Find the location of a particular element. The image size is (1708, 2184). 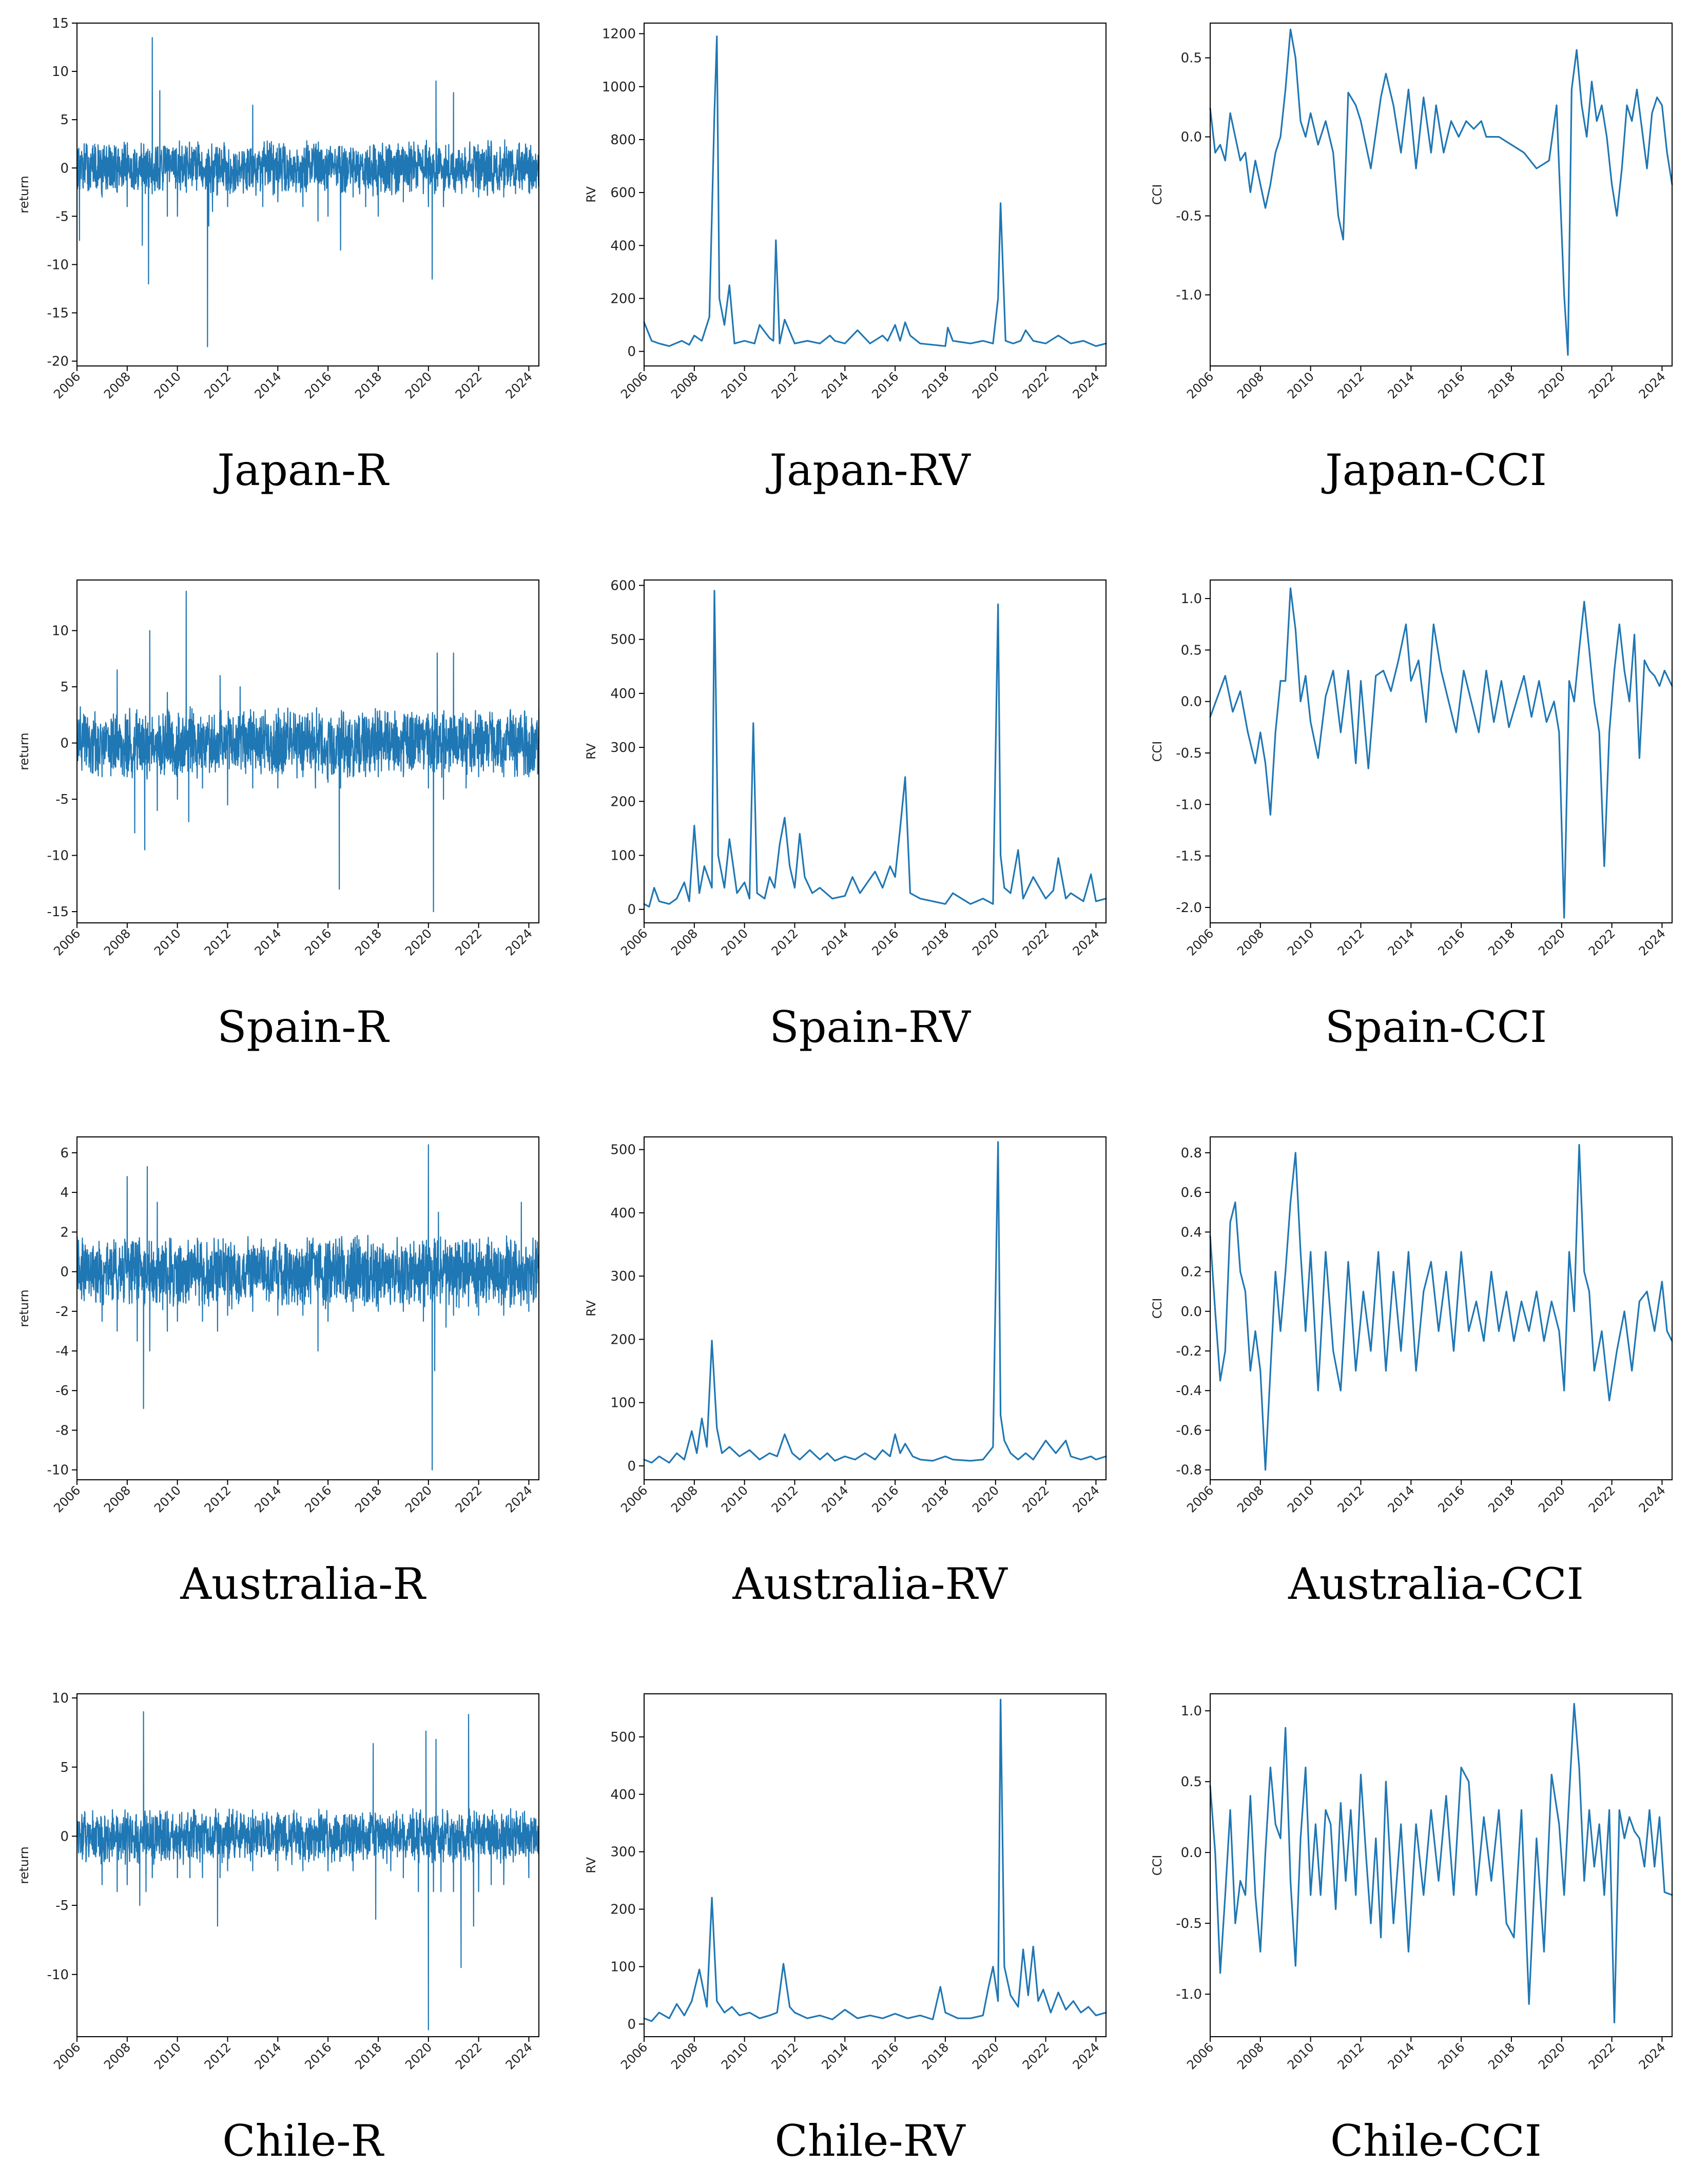

panel-caption: Japan-R is located at coordinates (301, 470).